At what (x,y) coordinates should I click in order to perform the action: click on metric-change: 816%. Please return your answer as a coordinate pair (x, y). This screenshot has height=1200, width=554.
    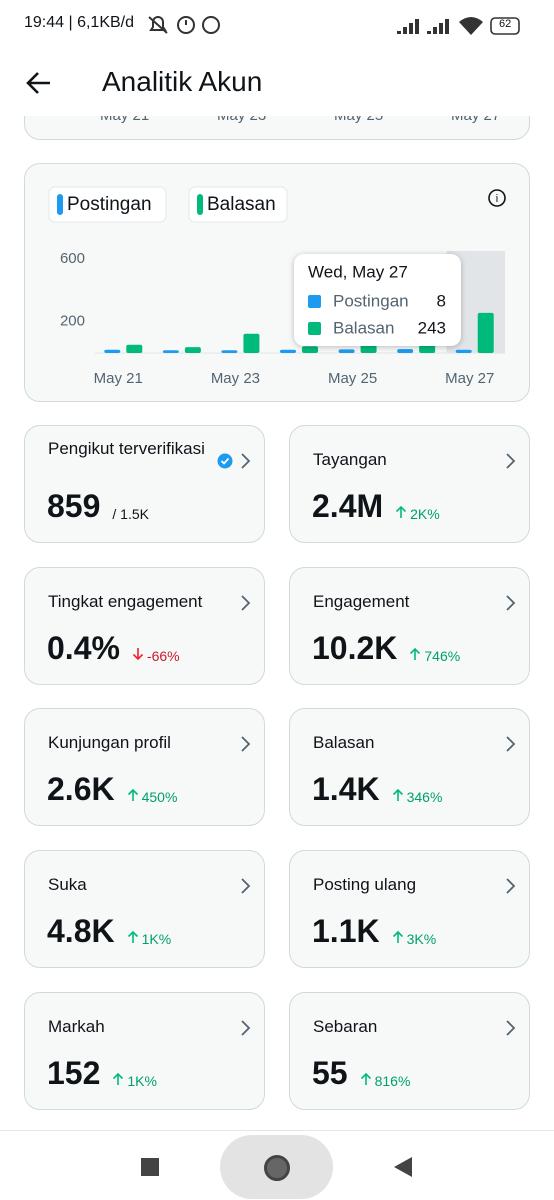
    Looking at the image, I should click on (392, 1080).